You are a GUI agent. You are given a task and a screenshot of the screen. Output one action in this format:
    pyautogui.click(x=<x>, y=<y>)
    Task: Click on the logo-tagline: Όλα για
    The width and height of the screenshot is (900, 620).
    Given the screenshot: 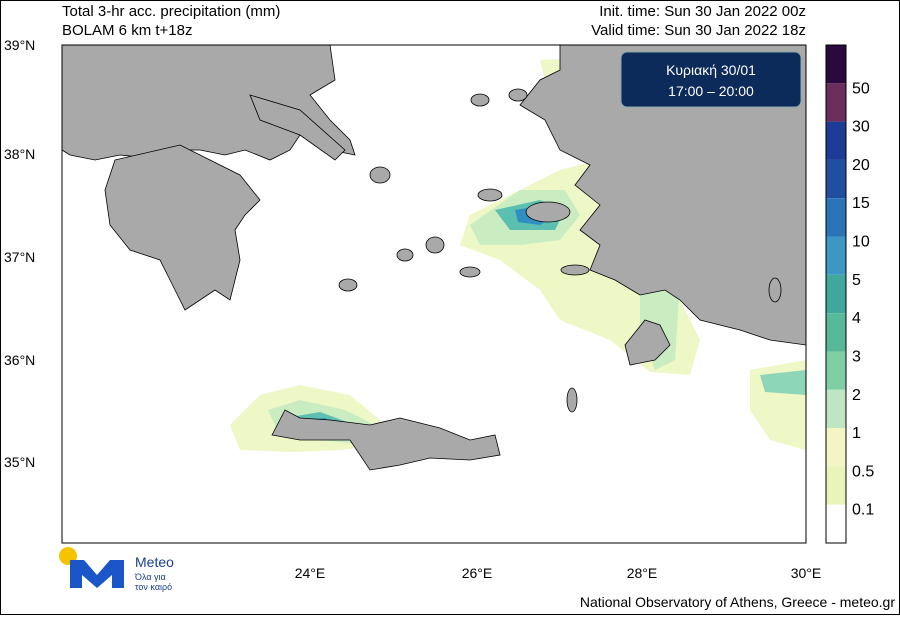 What is the action you would take?
    pyautogui.click(x=150, y=577)
    